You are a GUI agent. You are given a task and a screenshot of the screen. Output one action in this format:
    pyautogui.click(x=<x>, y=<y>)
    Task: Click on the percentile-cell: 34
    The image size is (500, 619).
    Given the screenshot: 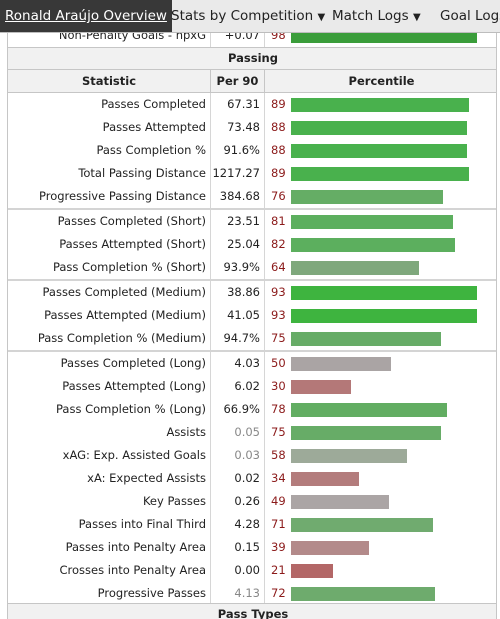 What is the action you would take?
    pyautogui.click(x=380, y=478)
    